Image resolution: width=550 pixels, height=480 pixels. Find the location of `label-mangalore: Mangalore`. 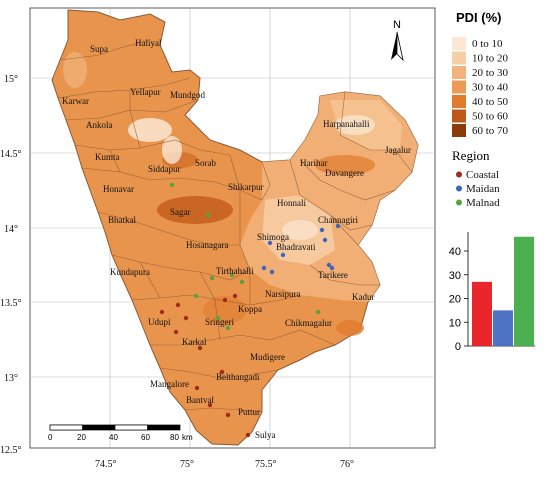

label-mangalore: Mangalore is located at coordinates (169, 384).